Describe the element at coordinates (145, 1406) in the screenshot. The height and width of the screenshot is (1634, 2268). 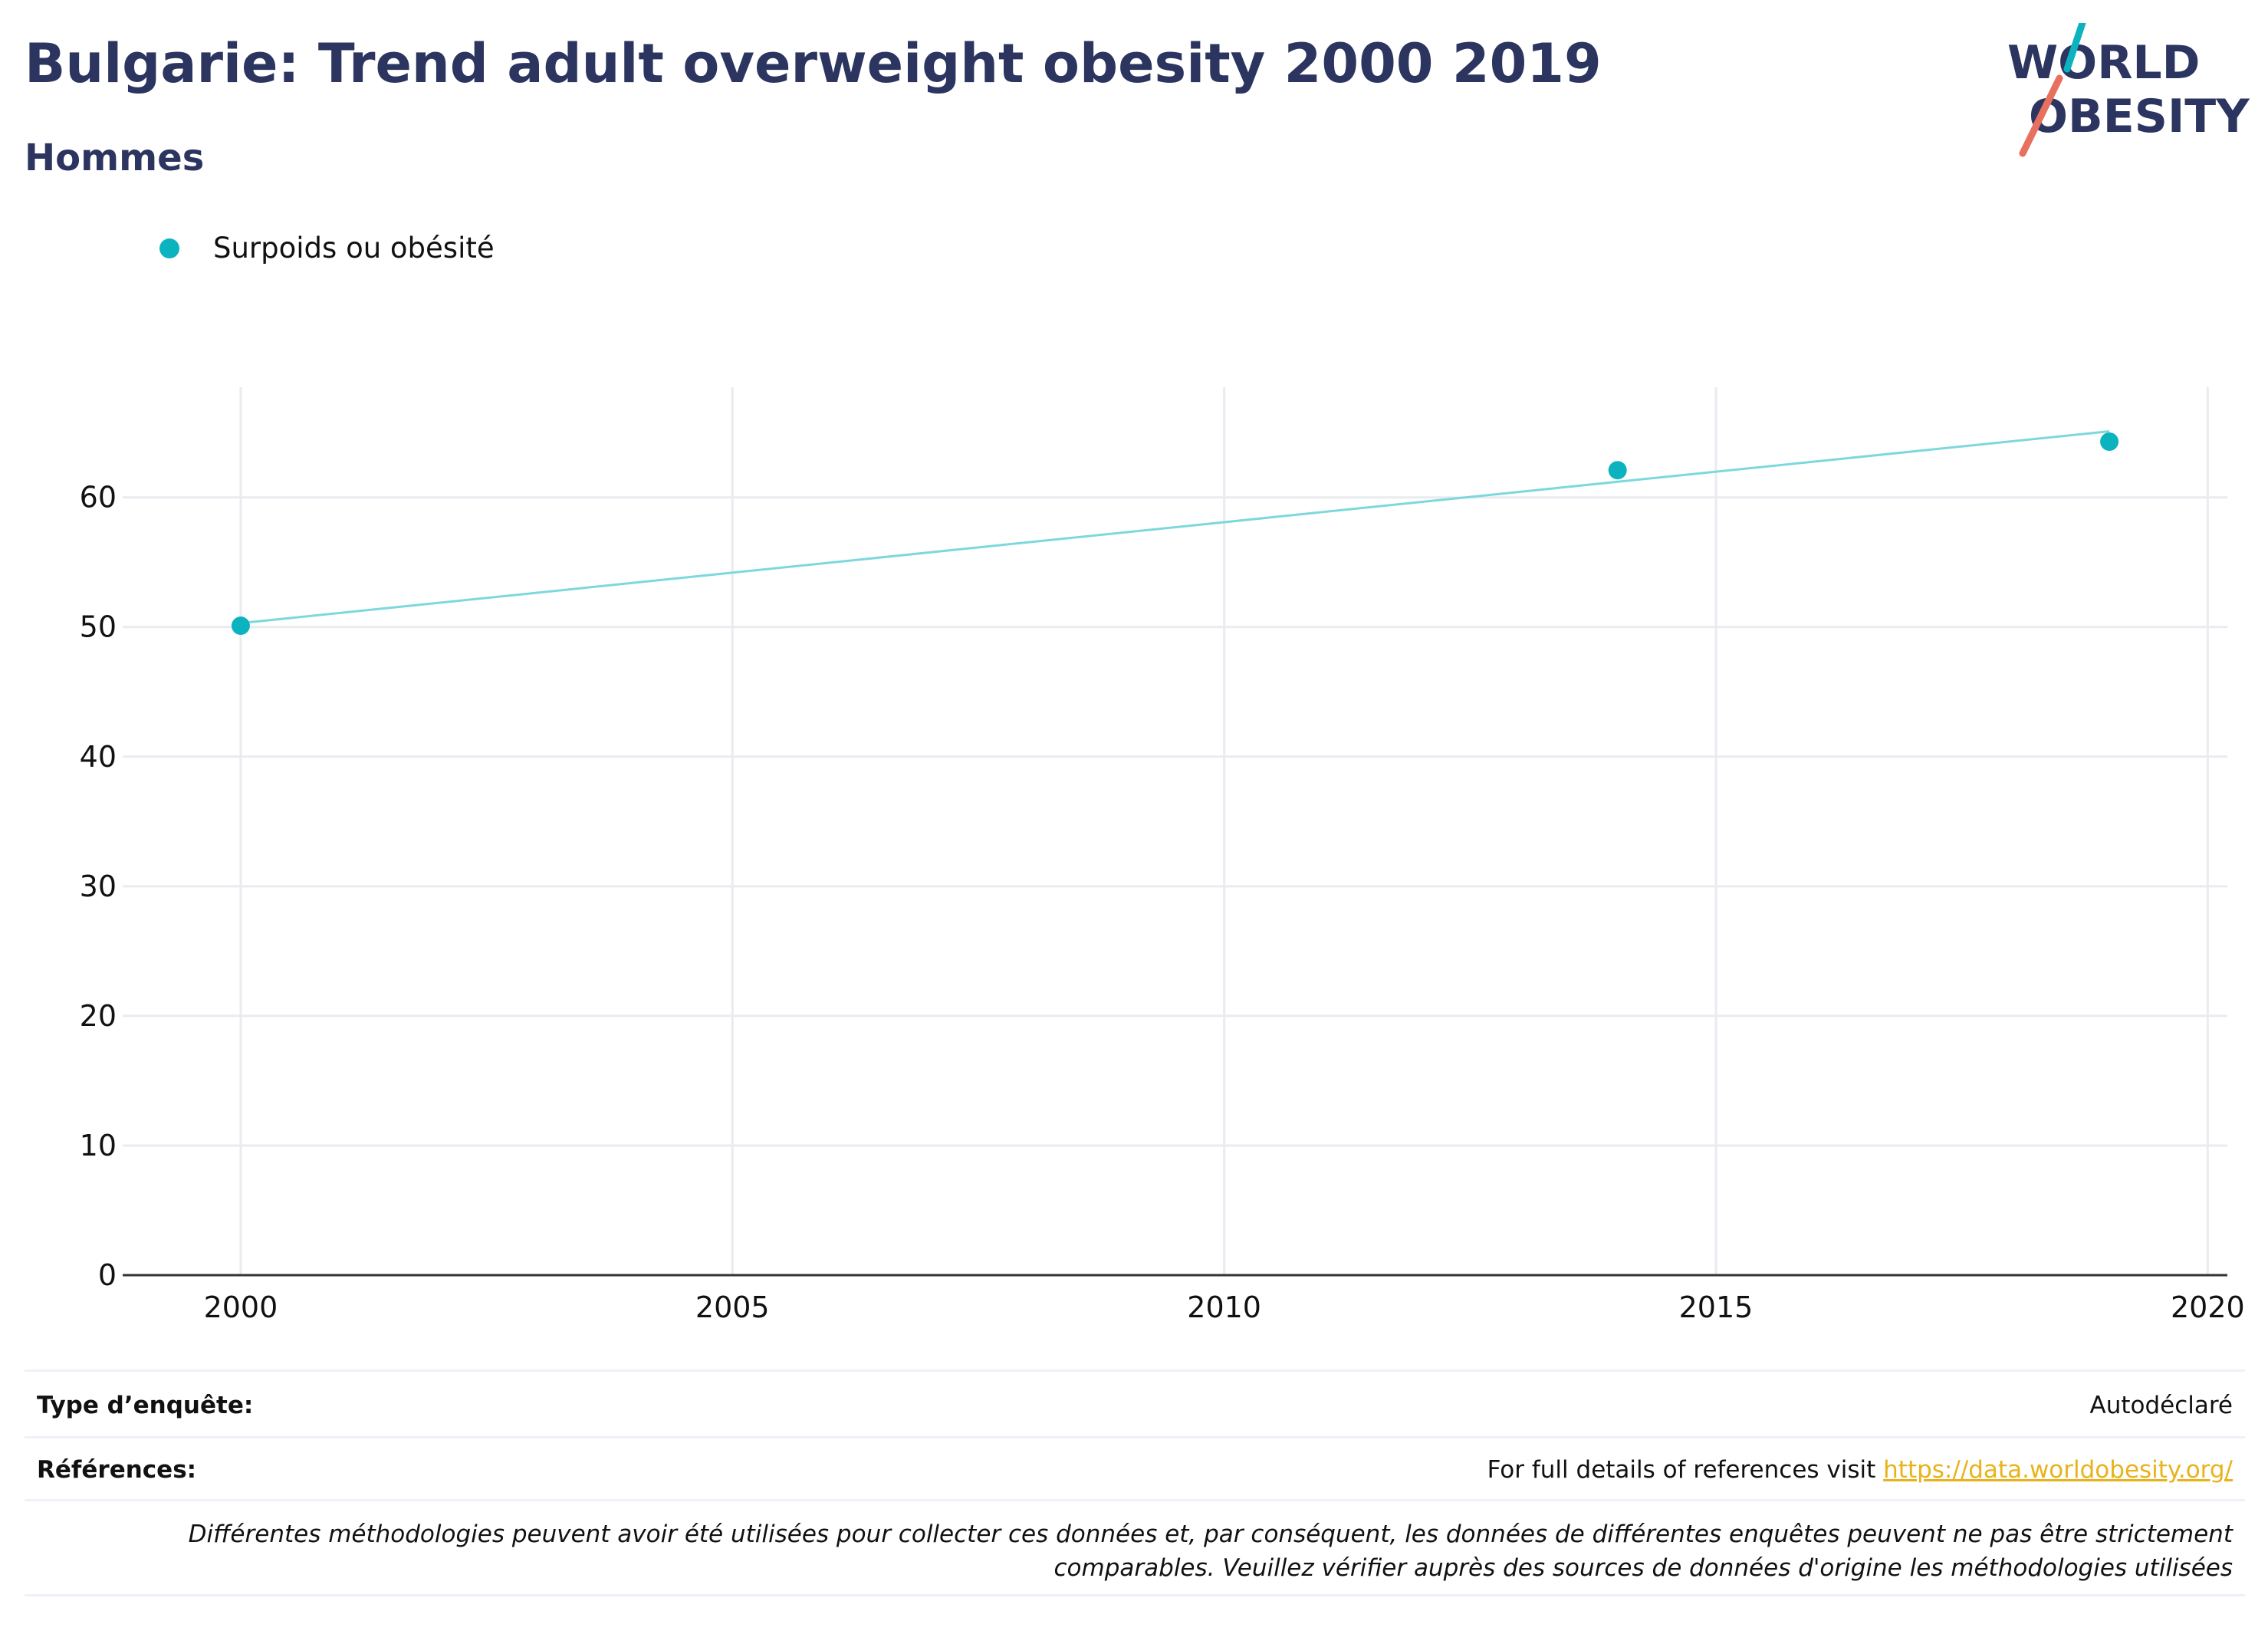
I see `survey-type-label: Type d’enquête:` at that location.